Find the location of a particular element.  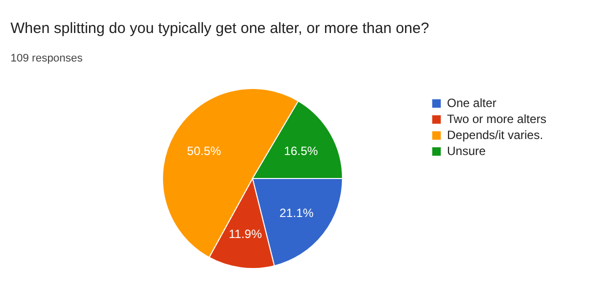

legend-label: Unsure is located at coordinates (466, 151).